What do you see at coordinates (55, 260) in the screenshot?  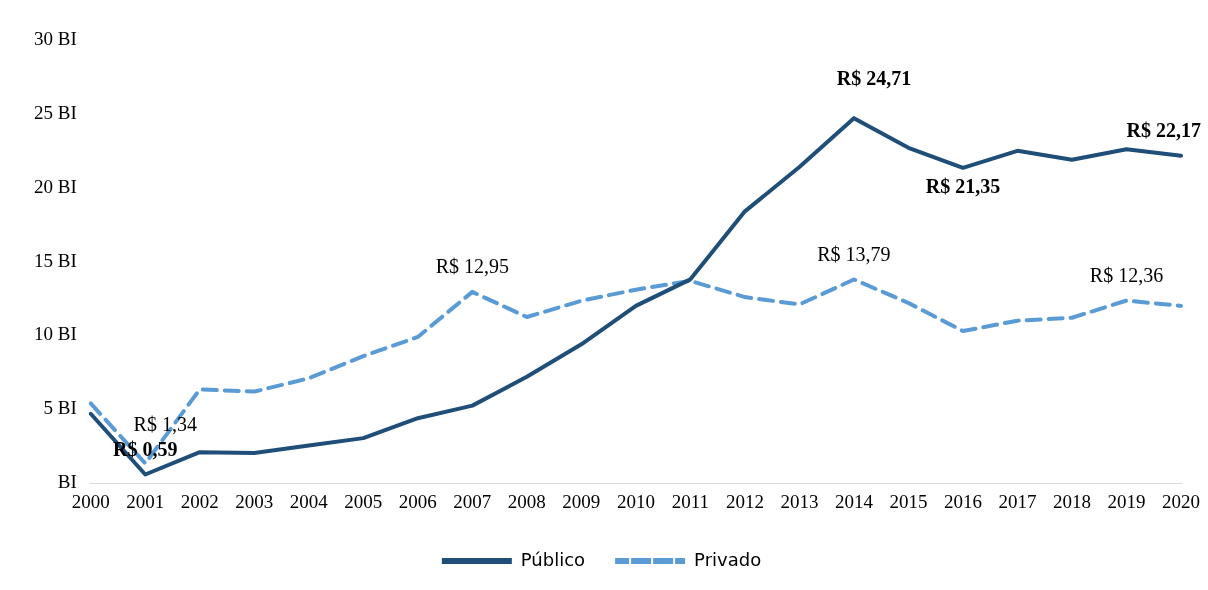 I see `y-tick-label: 15 BI` at bounding box center [55, 260].